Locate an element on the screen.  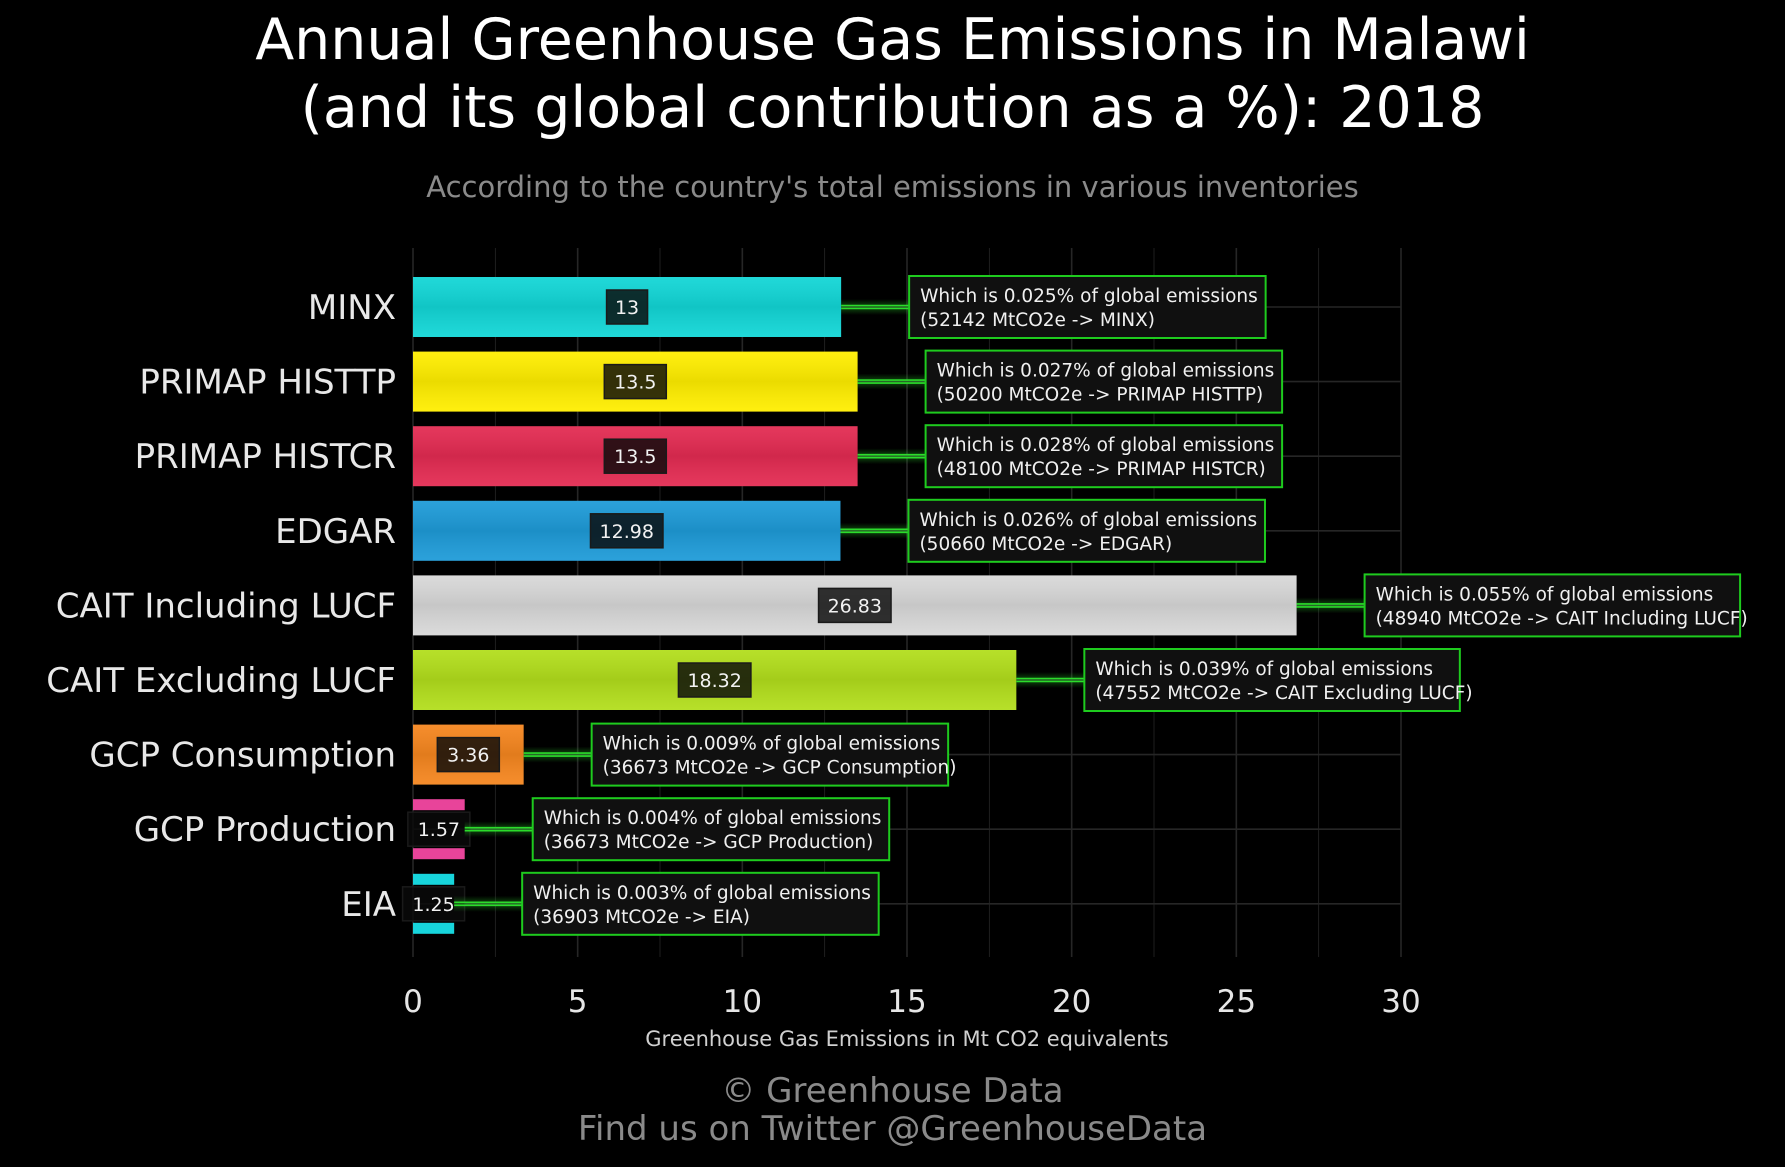
value-label: 1.25 is located at coordinates (433, 905).